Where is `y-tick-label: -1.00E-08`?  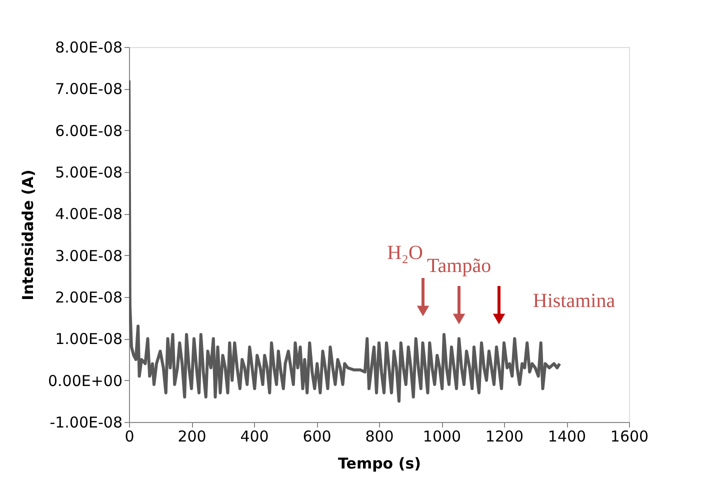 y-tick-label: -1.00E-08 is located at coordinates (86, 423).